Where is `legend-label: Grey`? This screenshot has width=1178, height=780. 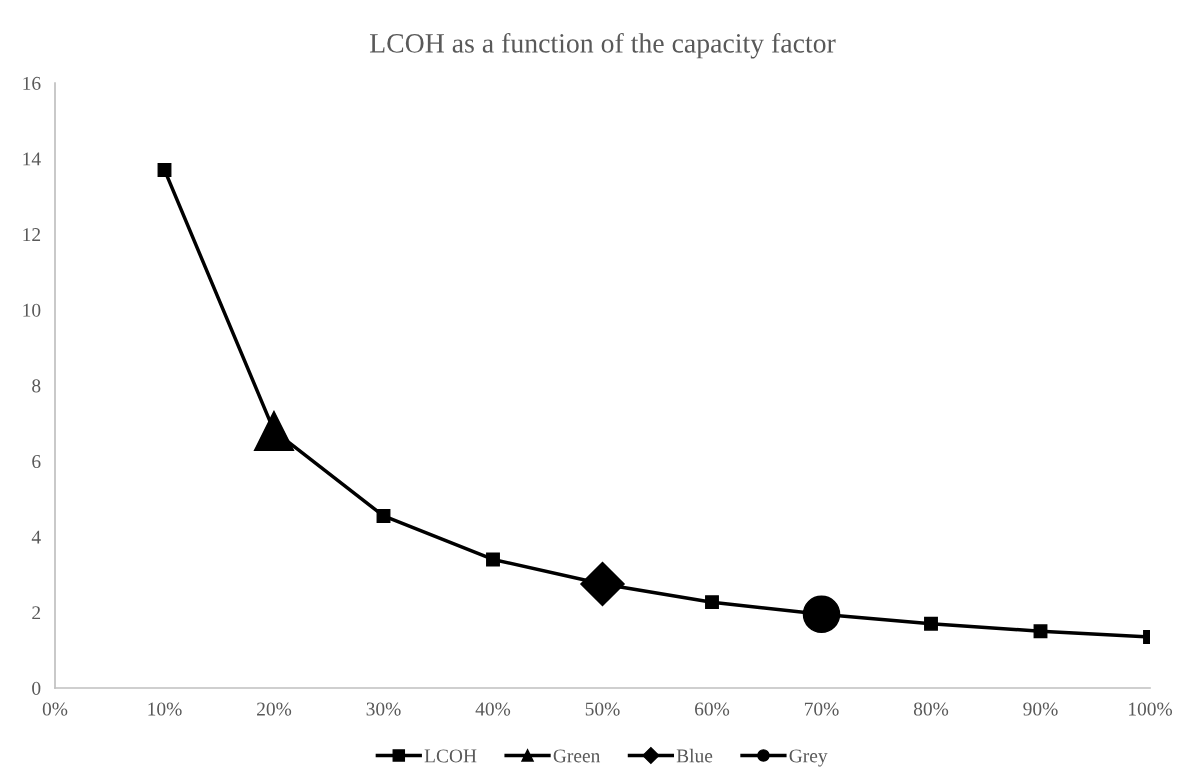
legend-label: Grey is located at coordinates (808, 758).